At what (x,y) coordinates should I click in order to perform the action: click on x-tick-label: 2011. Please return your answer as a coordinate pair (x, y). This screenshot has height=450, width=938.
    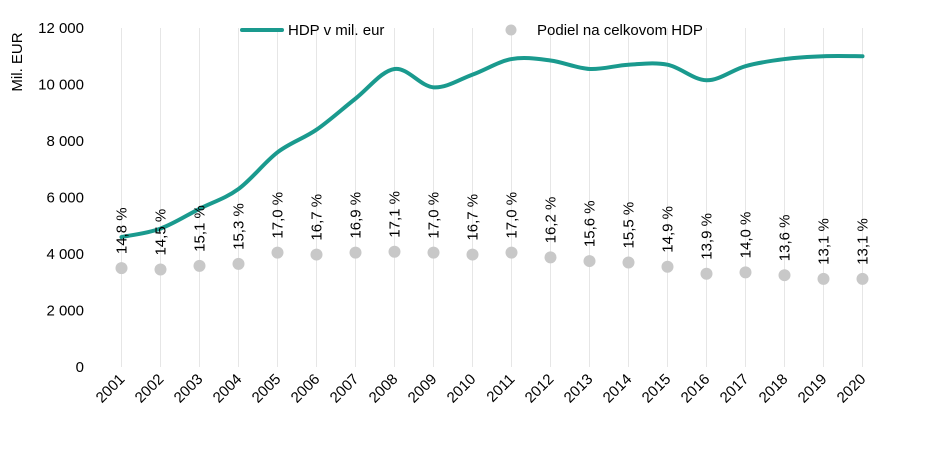
    Looking at the image, I should click on (500, 388).